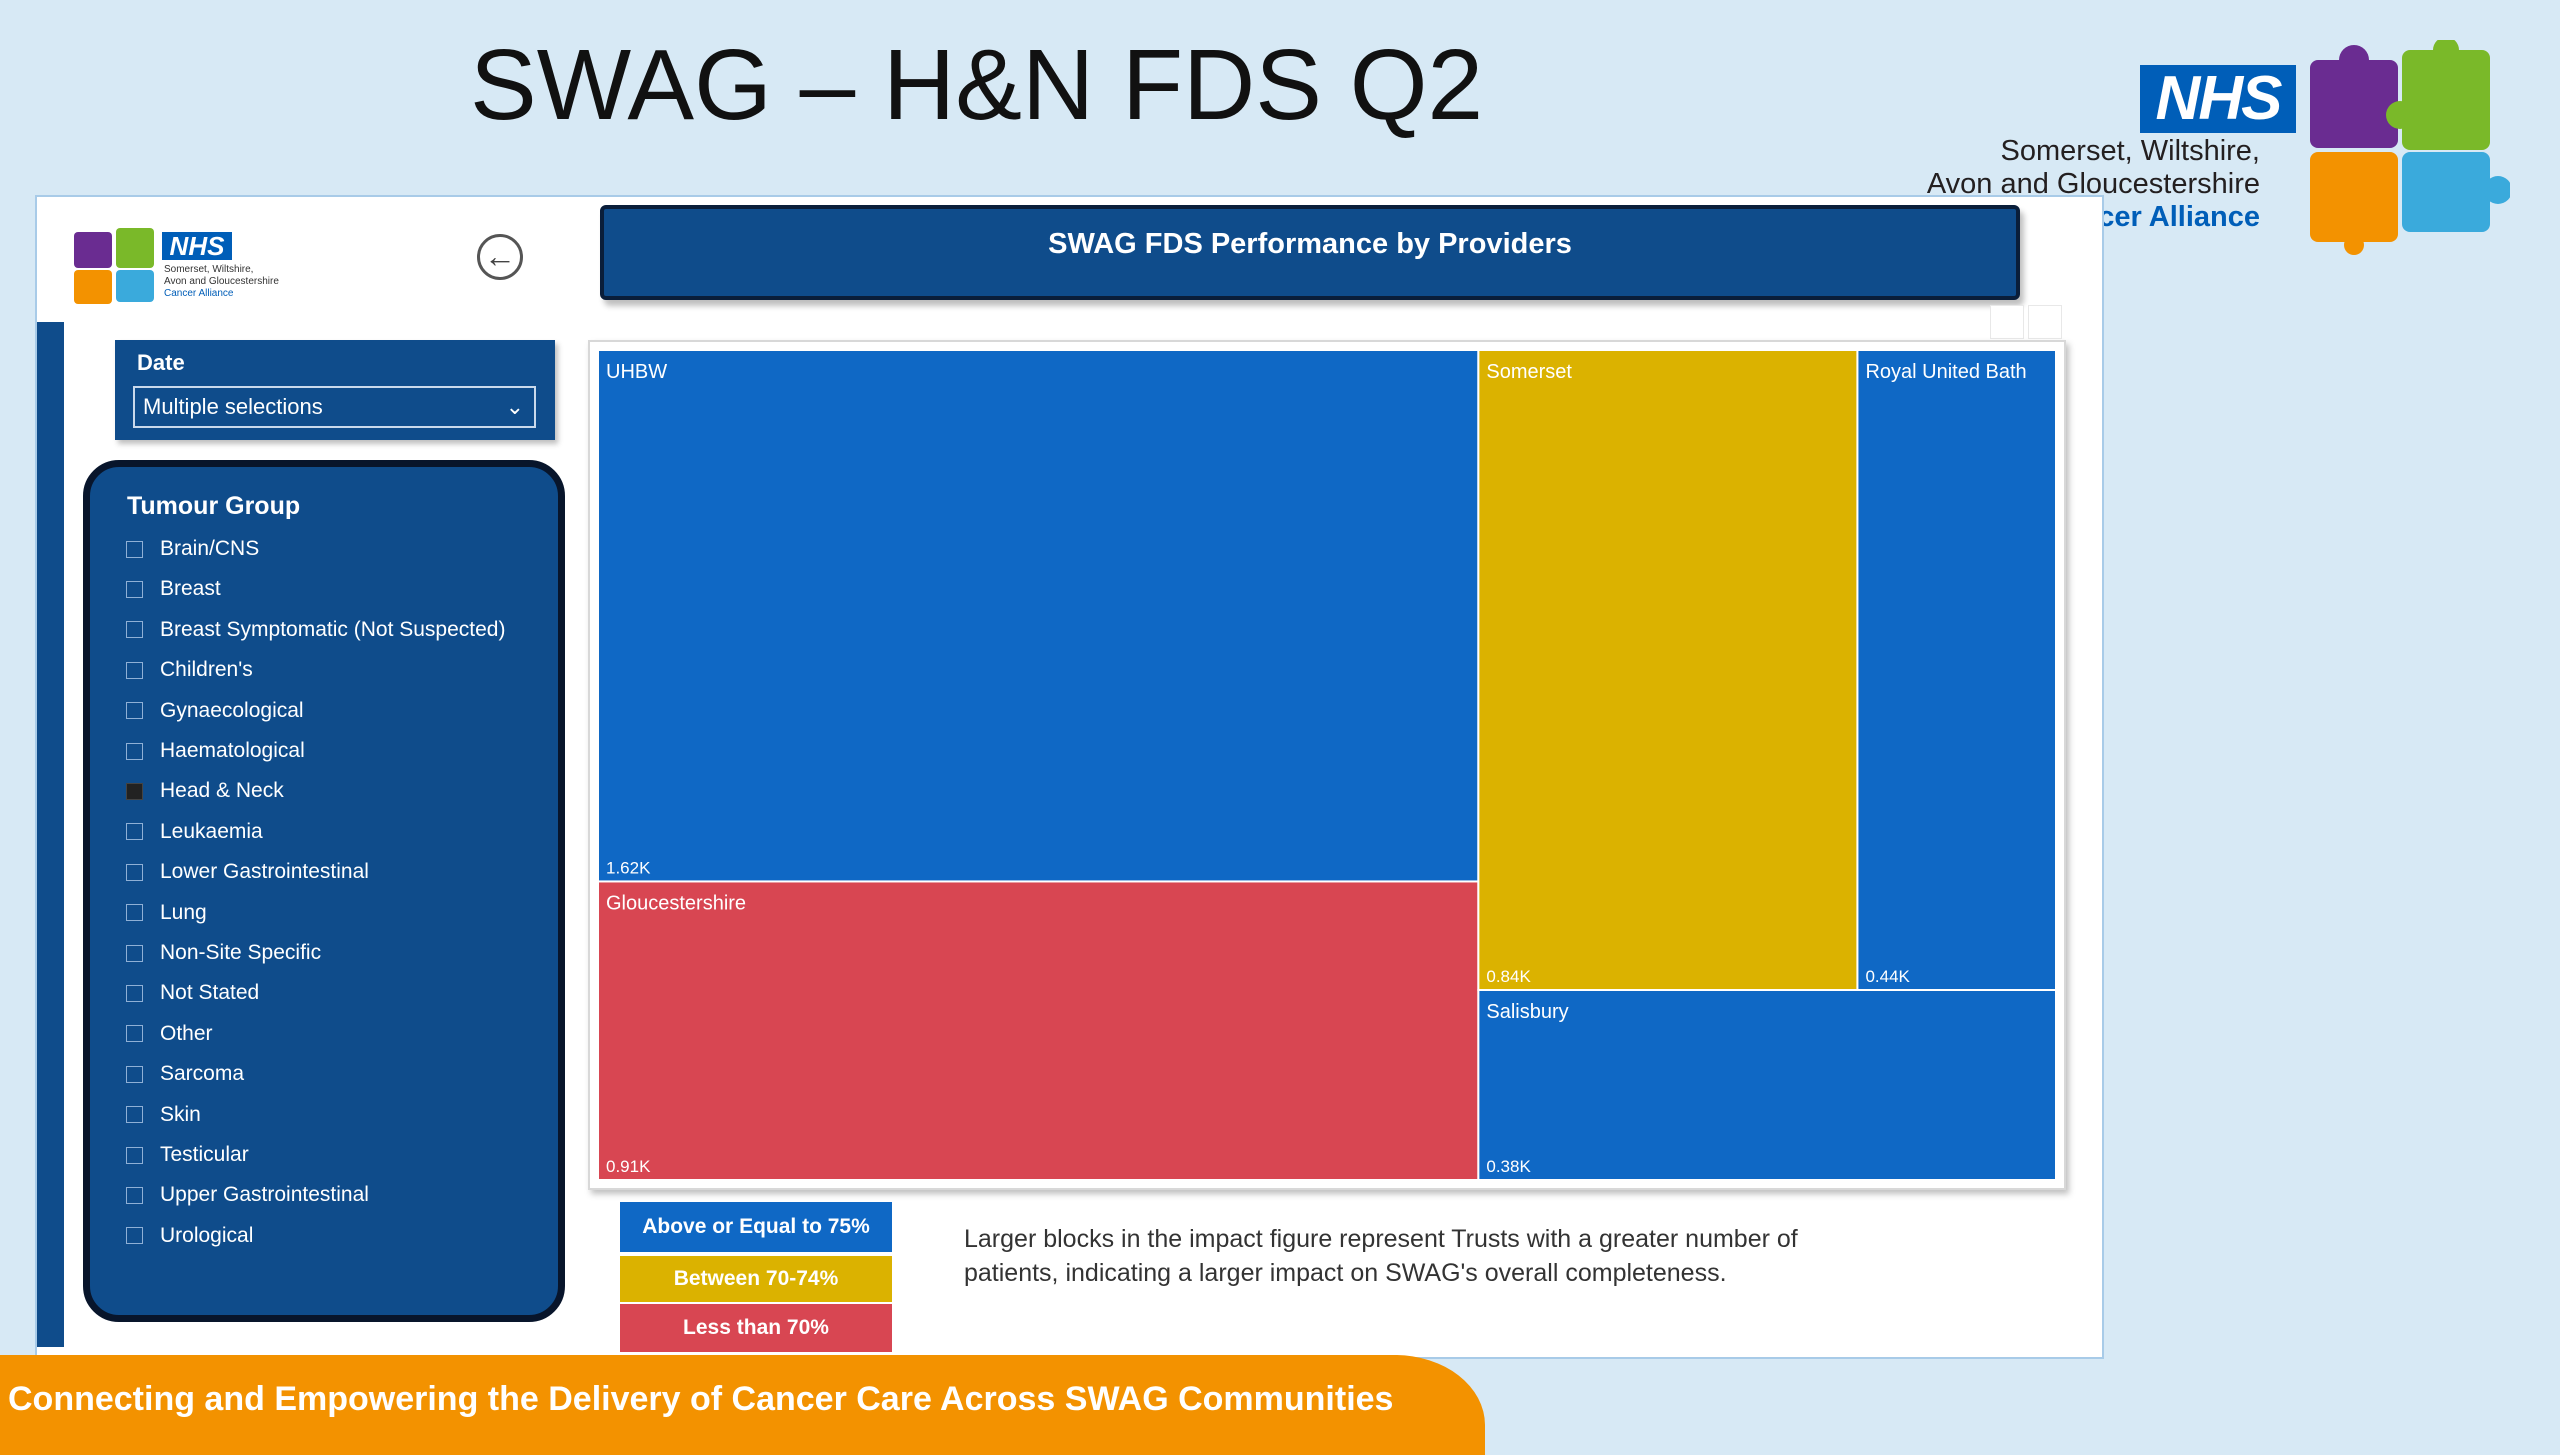 The image size is (2560, 1455). What do you see at coordinates (264, 1195) in the screenshot?
I see `tumour-group-label: Upper Gastrointestinal` at bounding box center [264, 1195].